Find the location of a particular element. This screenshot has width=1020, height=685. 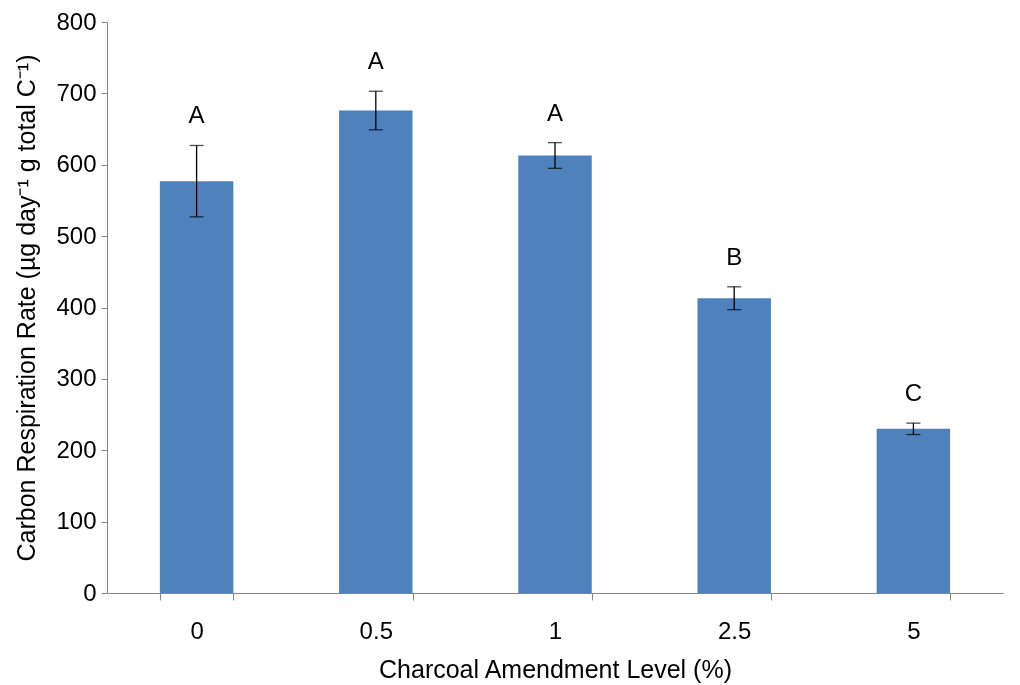

y-tick-label: 0 is located at coordinates (90, 592).